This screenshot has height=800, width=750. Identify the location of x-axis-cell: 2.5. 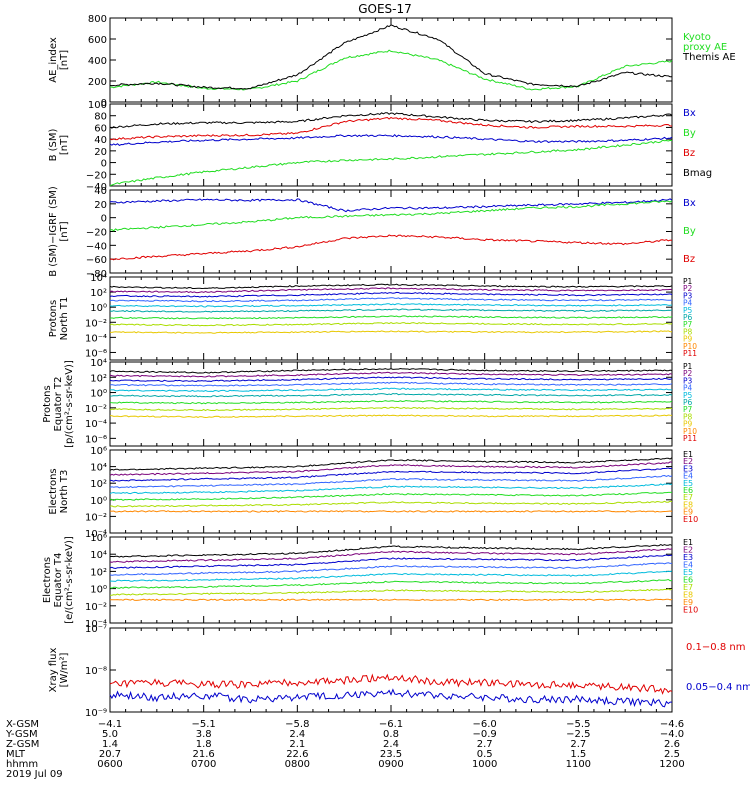
(672, 754).